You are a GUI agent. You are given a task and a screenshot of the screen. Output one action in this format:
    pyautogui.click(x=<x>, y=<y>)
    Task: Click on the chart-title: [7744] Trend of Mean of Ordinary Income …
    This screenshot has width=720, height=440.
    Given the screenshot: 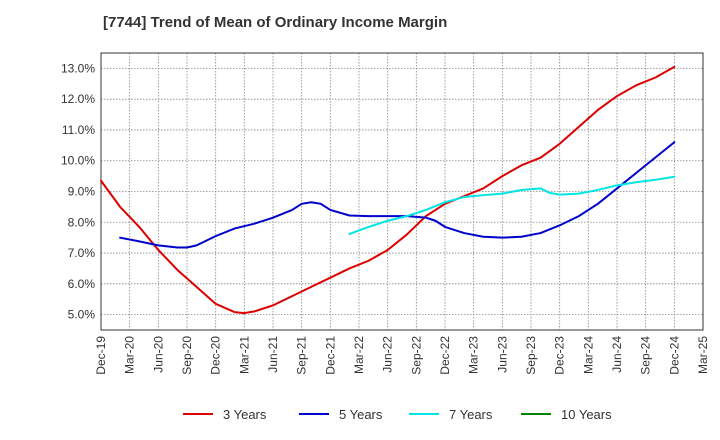 What is the action you would take?
    pyautogui.click(x=275, y=22)
    